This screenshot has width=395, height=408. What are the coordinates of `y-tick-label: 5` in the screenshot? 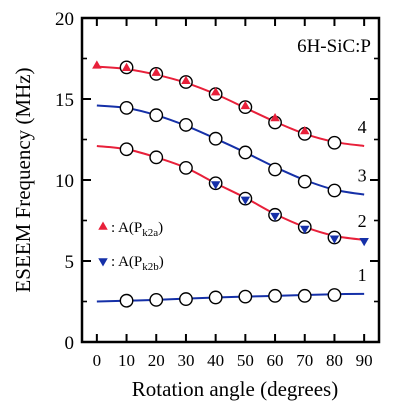 It's located at (70, 262).